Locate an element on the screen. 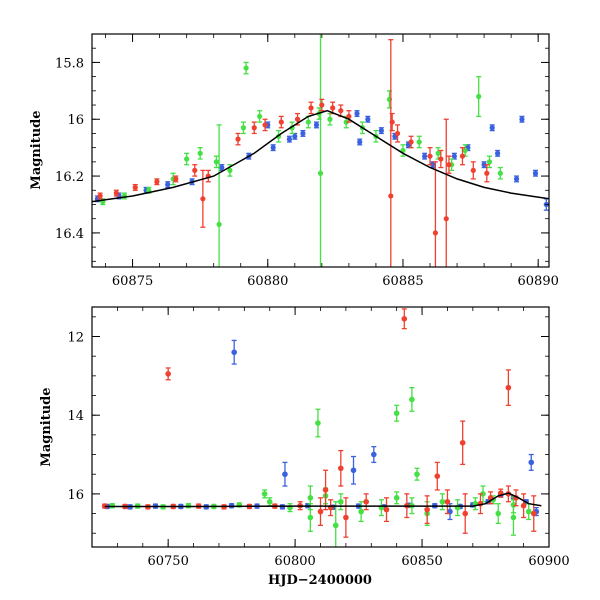 This screenshot has height=600, width=600. top-y-axis-title: Magnitude is located at coordinates (36, 149).